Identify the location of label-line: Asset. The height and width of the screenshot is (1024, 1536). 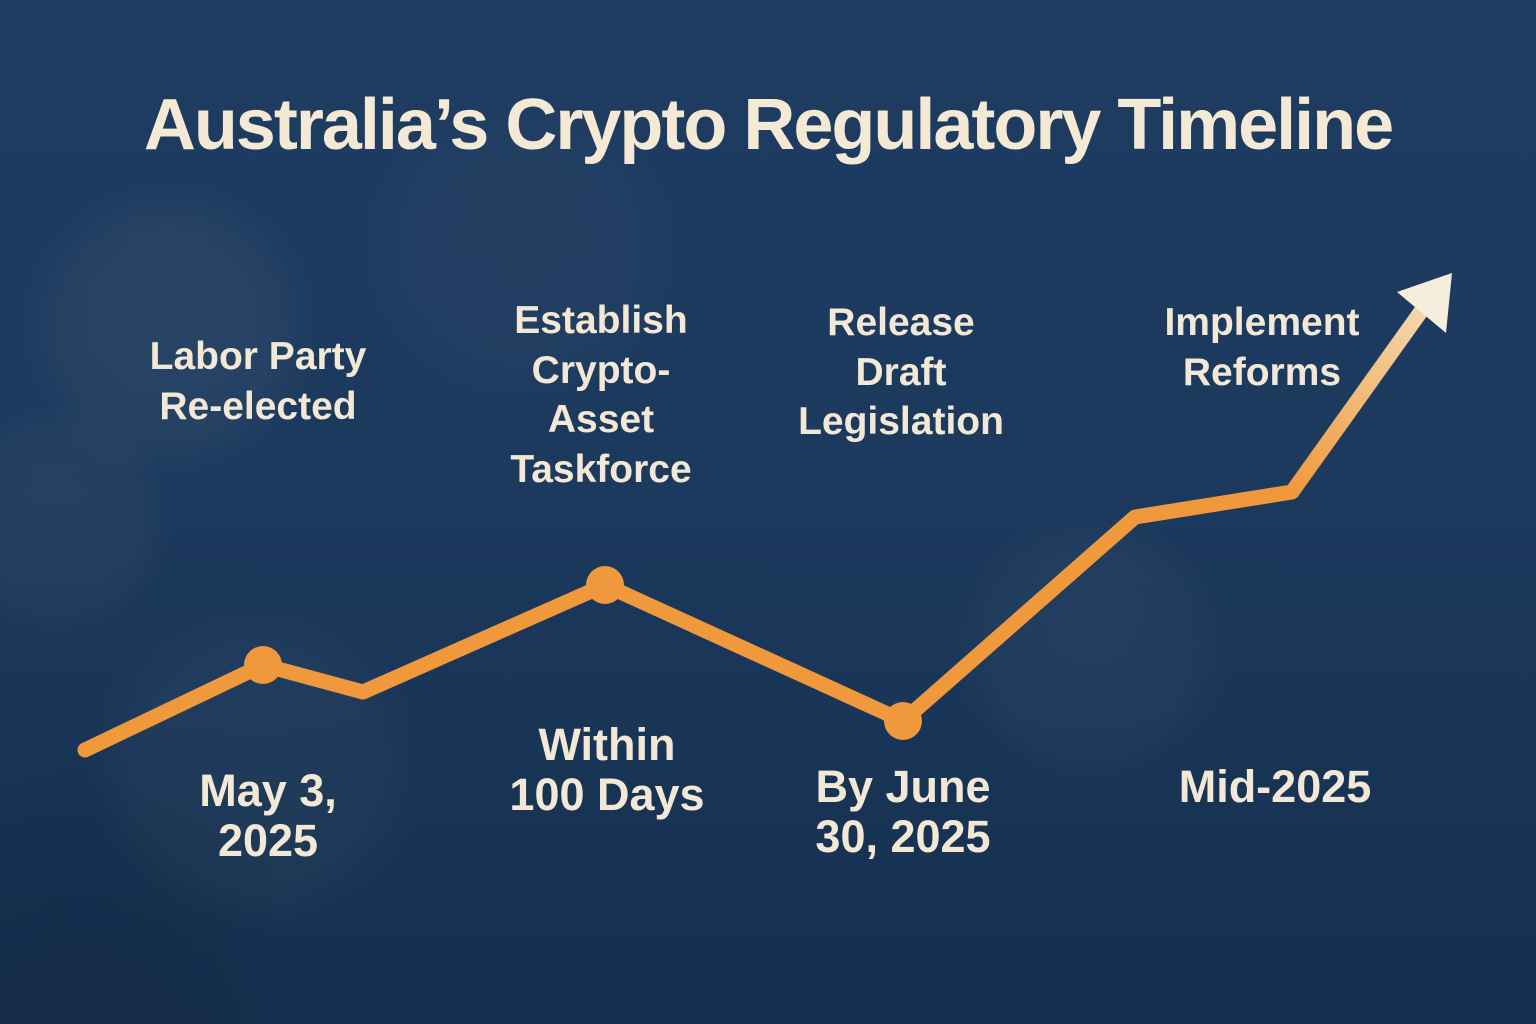
(601, 420).